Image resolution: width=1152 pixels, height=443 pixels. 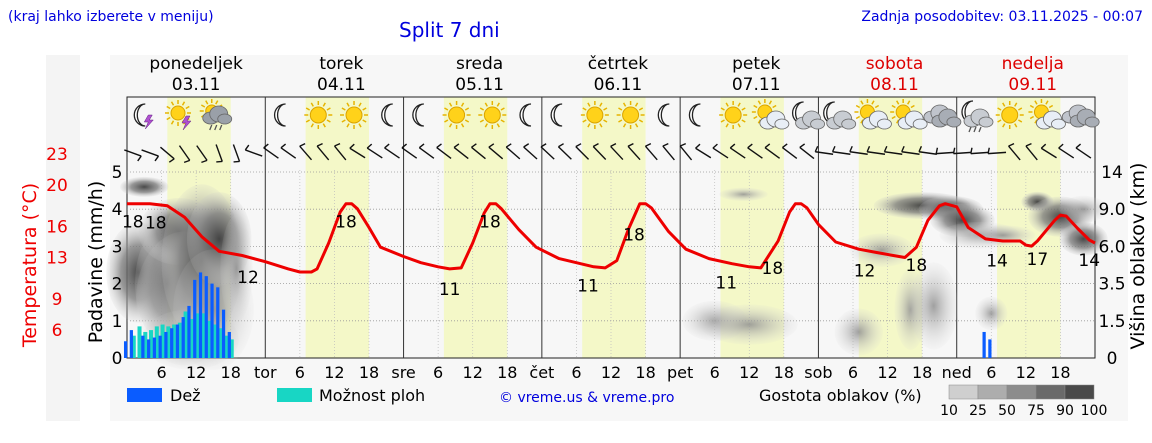 I want to click on cloud-height-tick: 0, so click(x=1112, y=359).